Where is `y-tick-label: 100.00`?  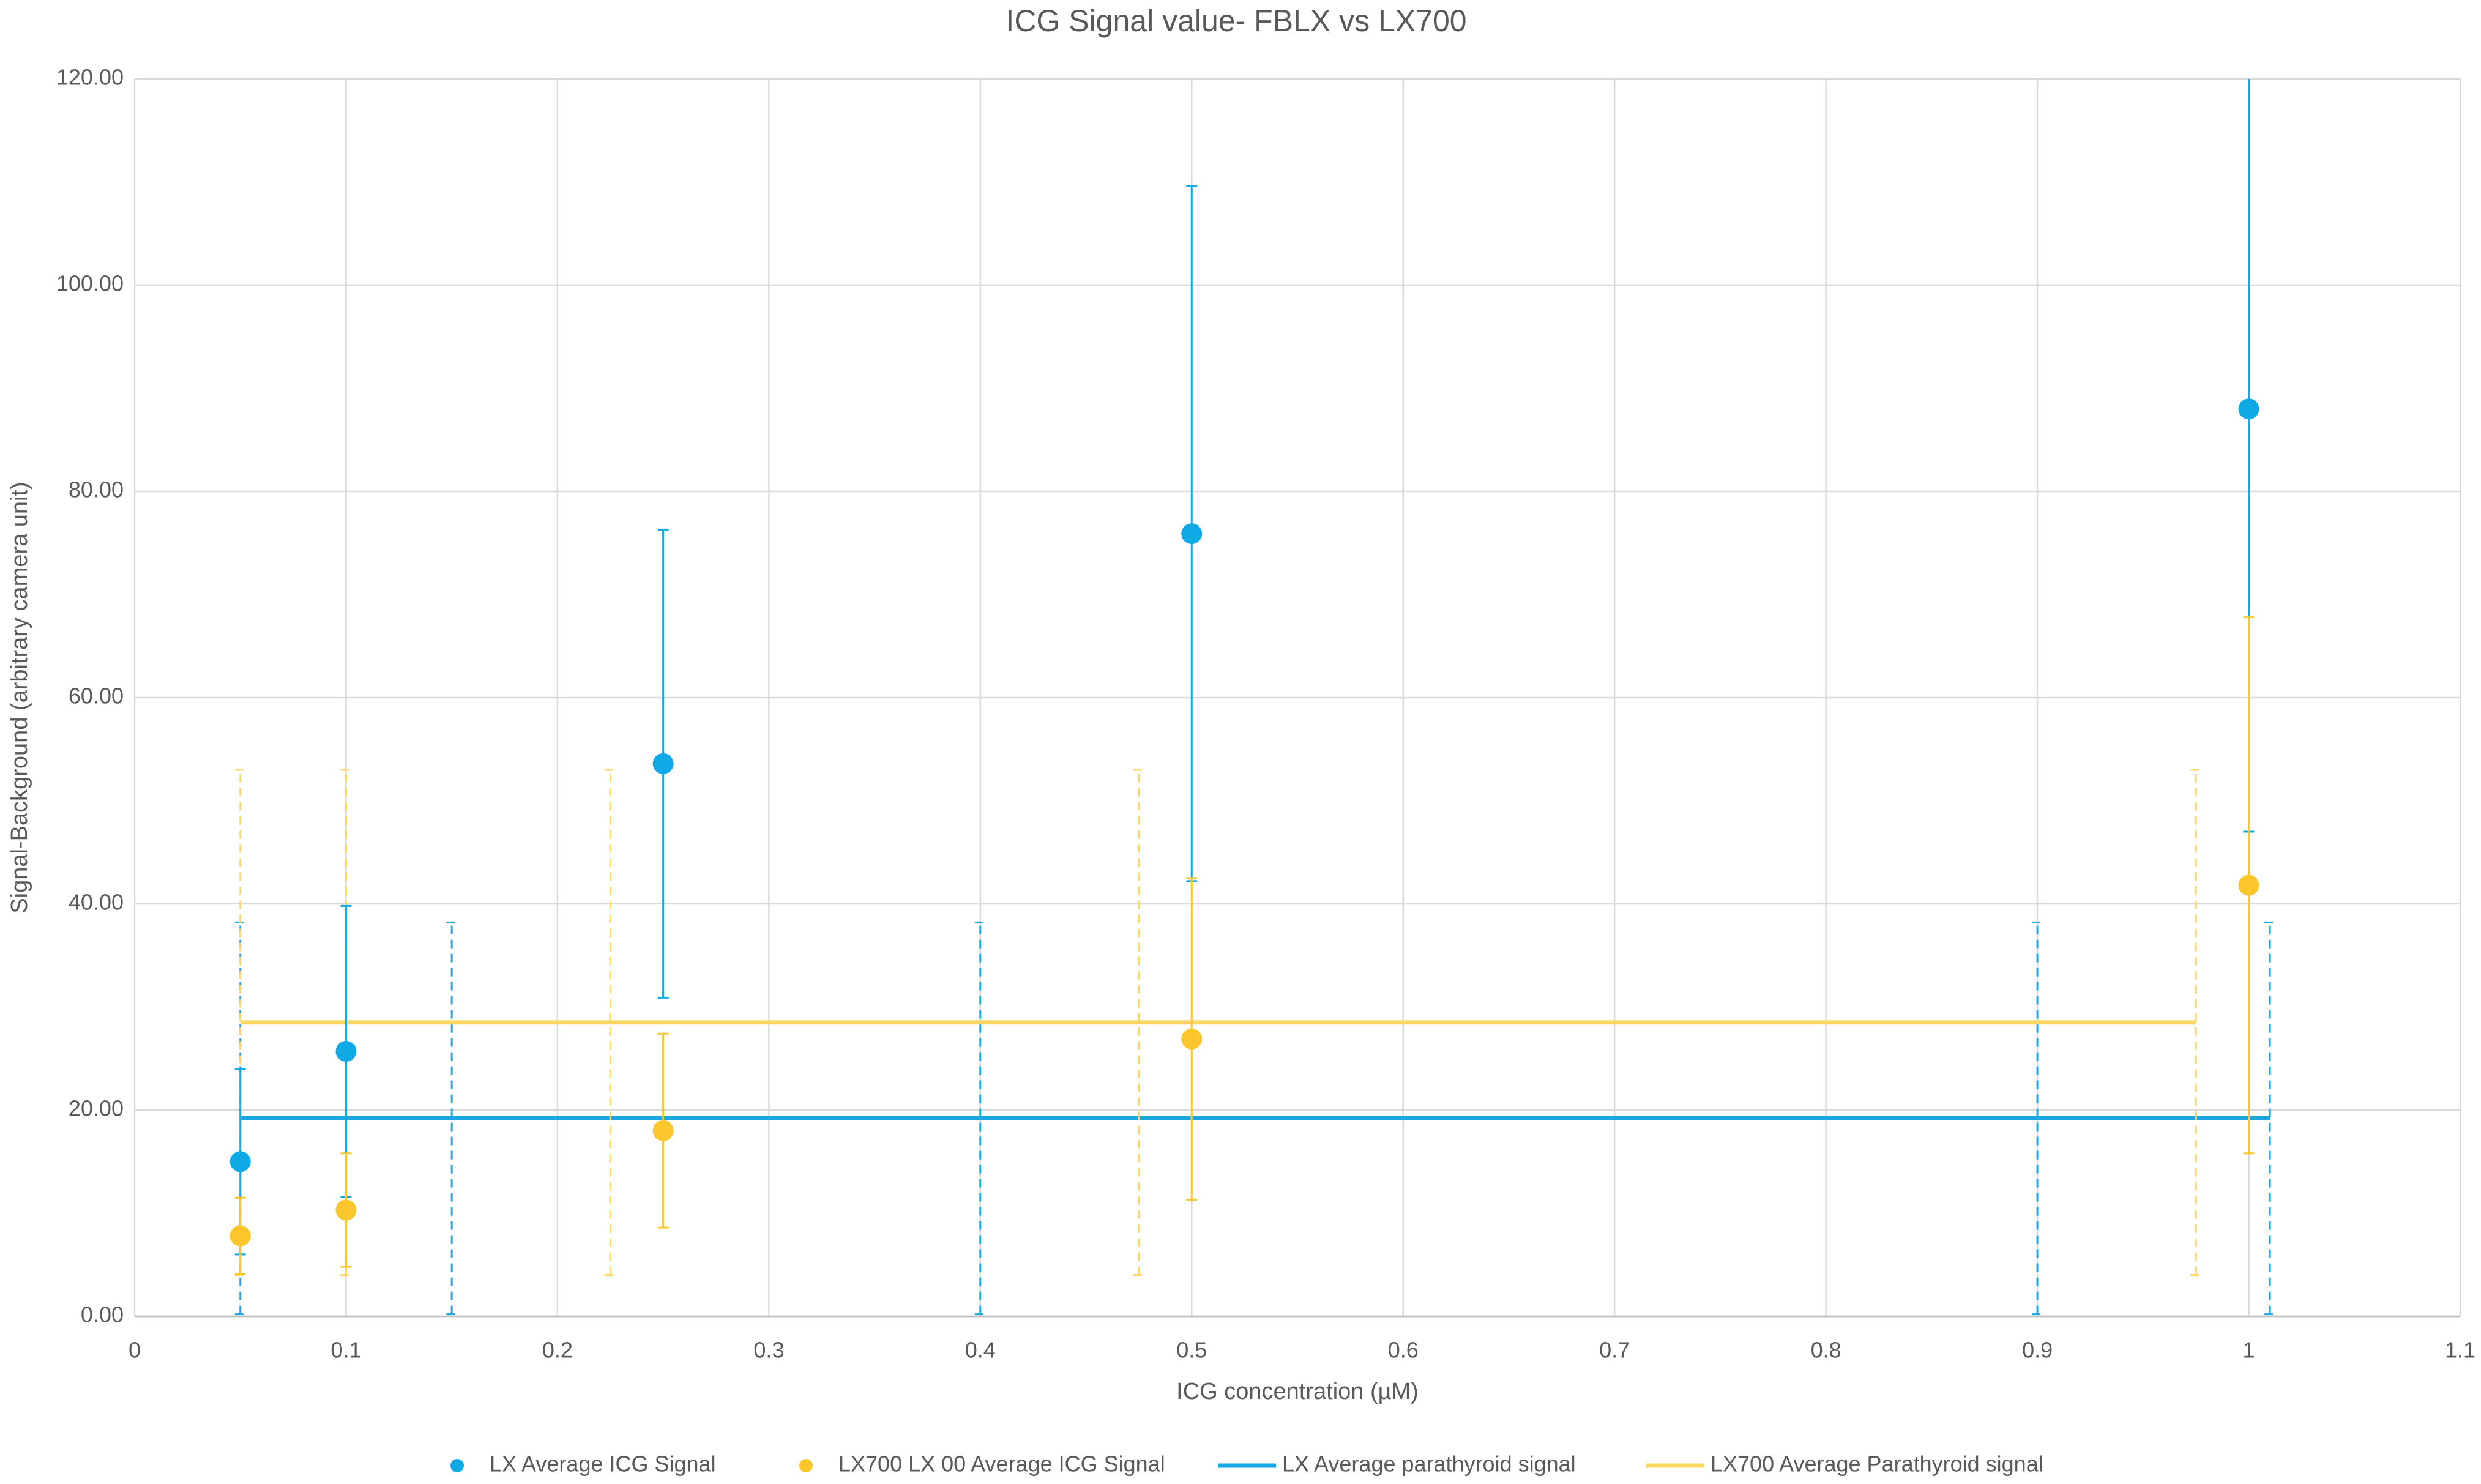 y-tick-label: 100.00 is located at coordinates (90, 283).